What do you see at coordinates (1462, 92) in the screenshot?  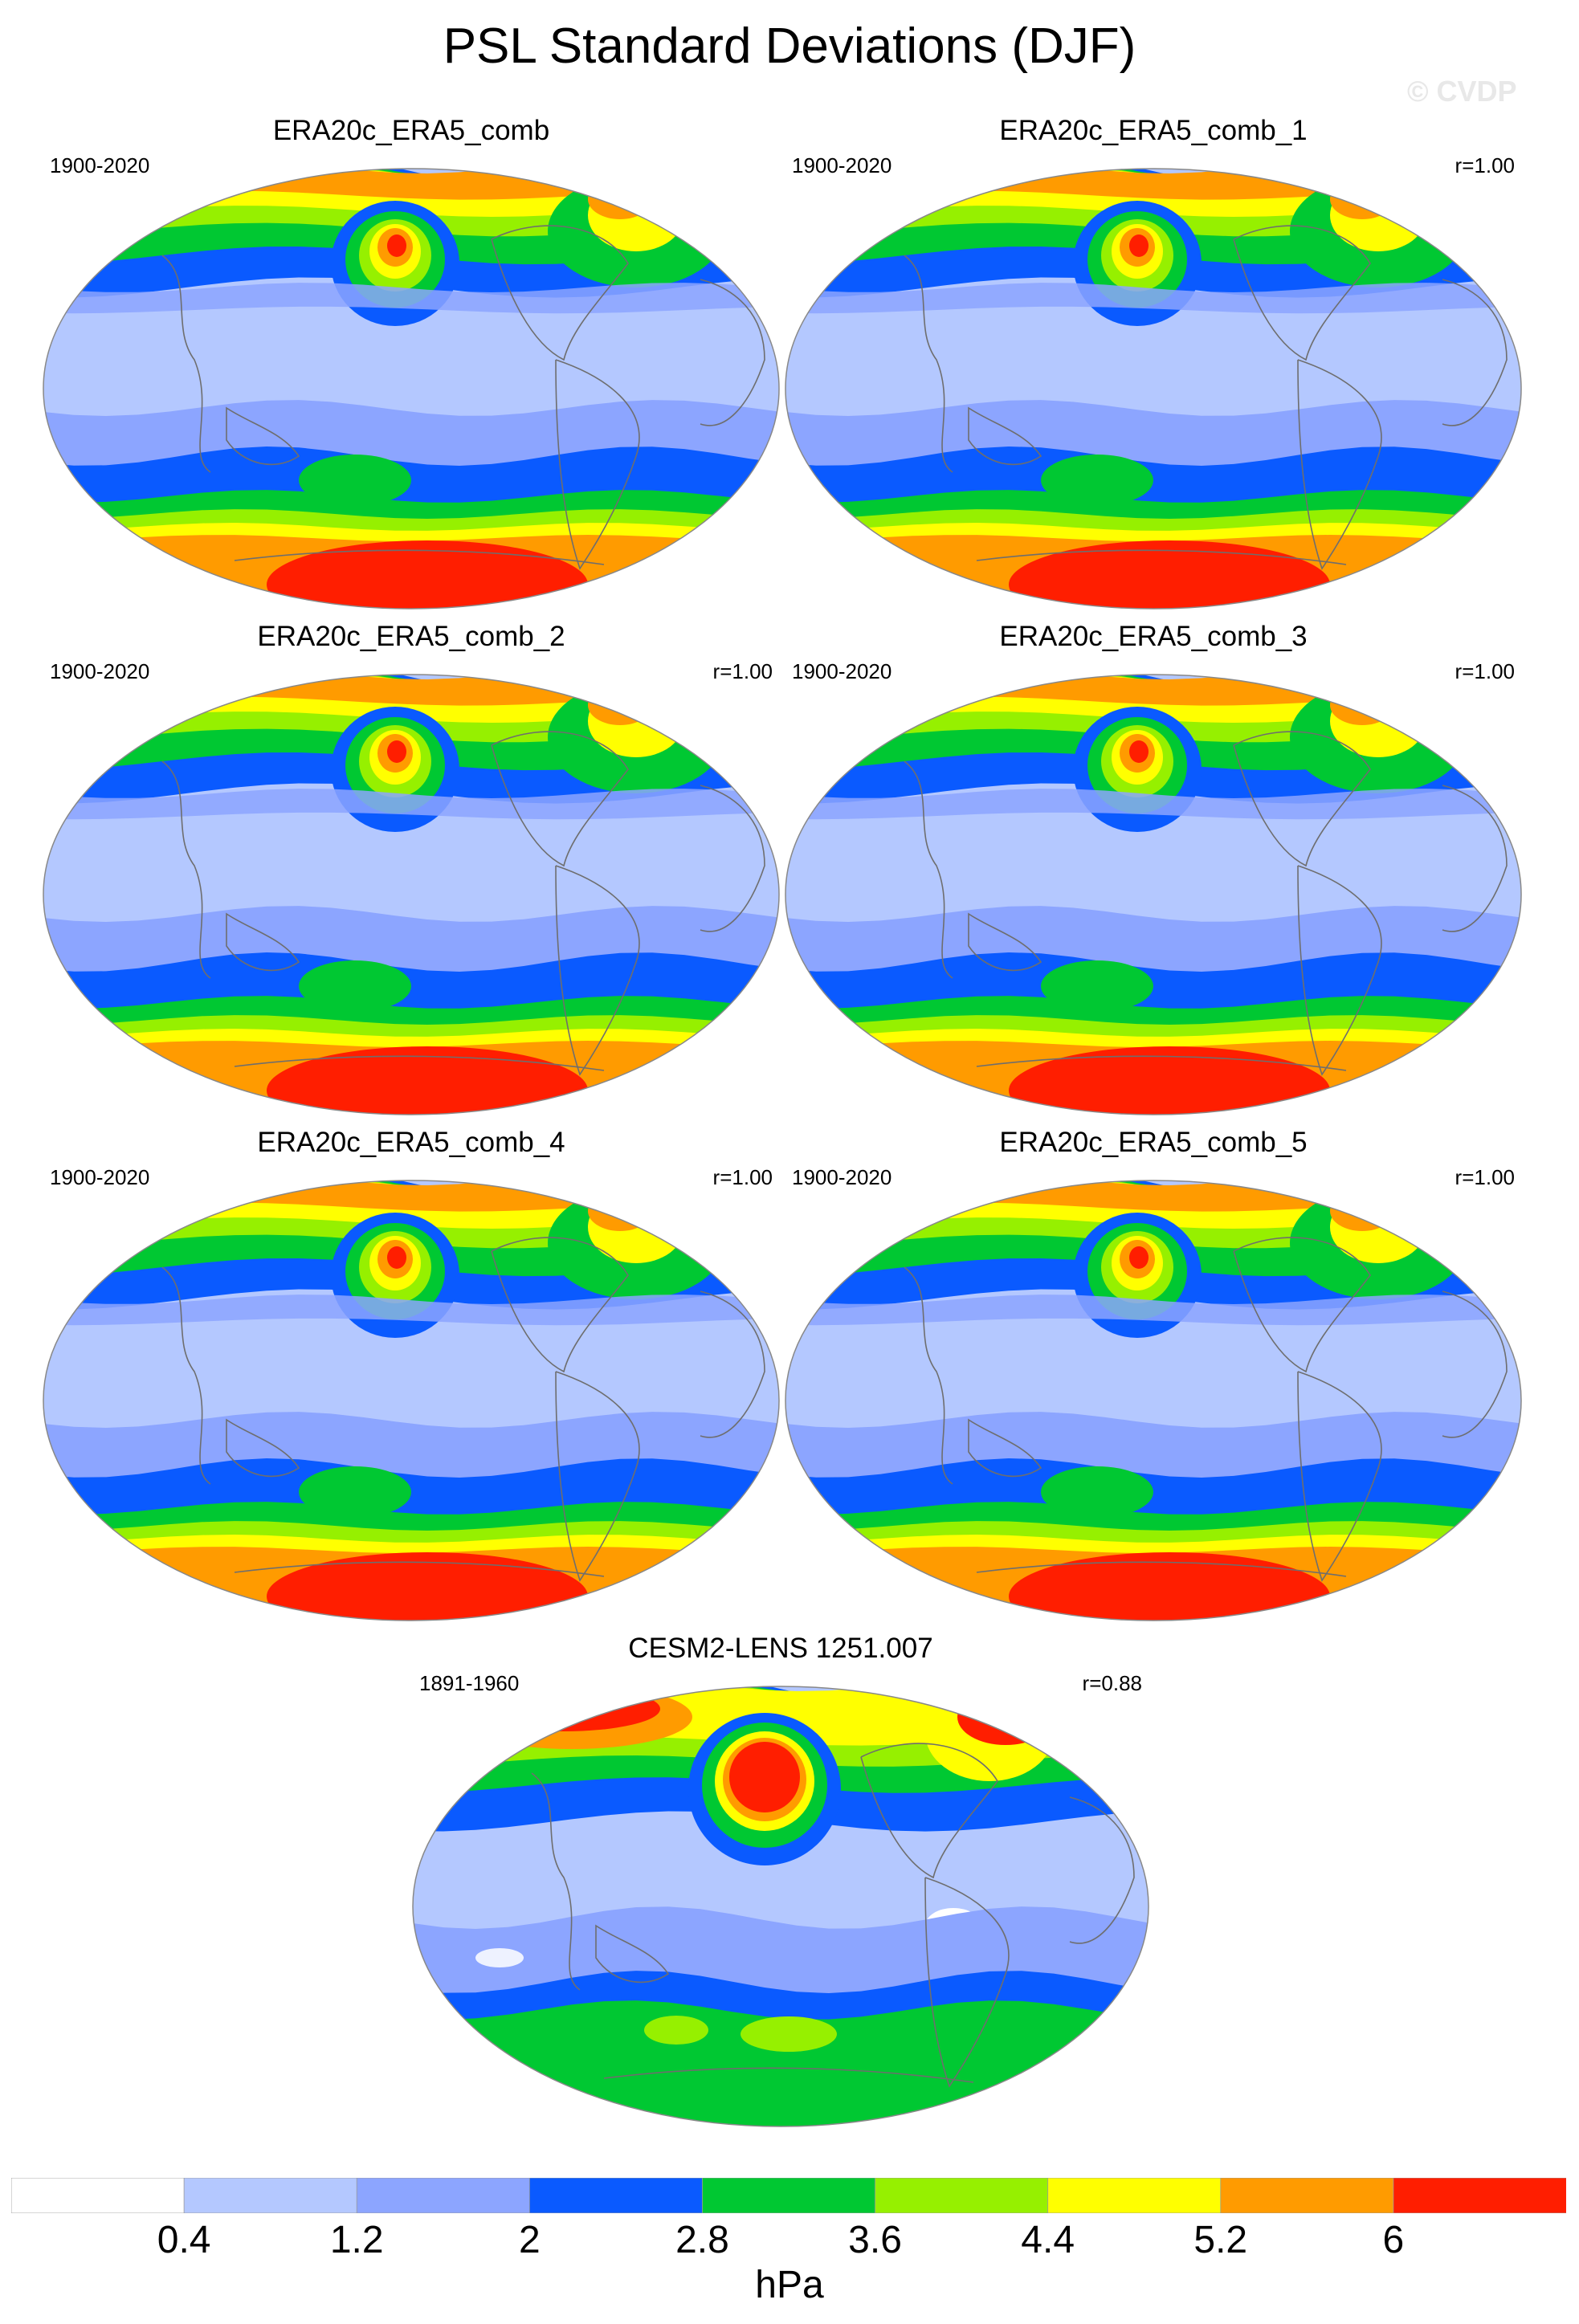 I see `cvdp-watermark: © CVDP` at bounding box center [1462, 92].